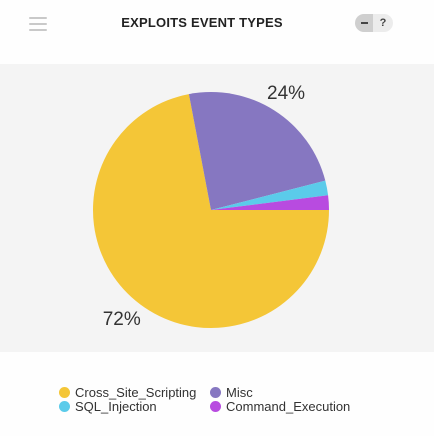 The height and width of the screenshot is (436, 434). Describe the element at coordinates (383, 23) in the screenshot. I see `help-button: ?` at that location.